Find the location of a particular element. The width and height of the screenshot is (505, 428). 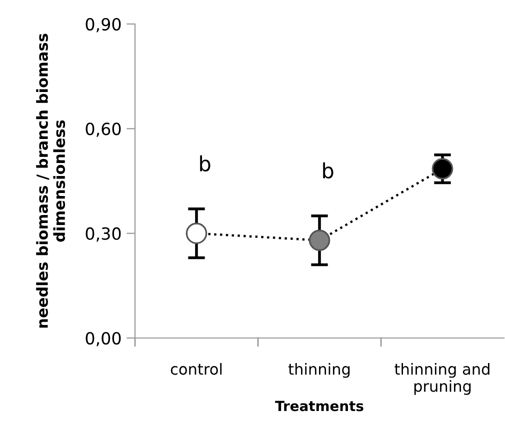

y-tick-label: 0,00 is located at coordinates (103, 339).